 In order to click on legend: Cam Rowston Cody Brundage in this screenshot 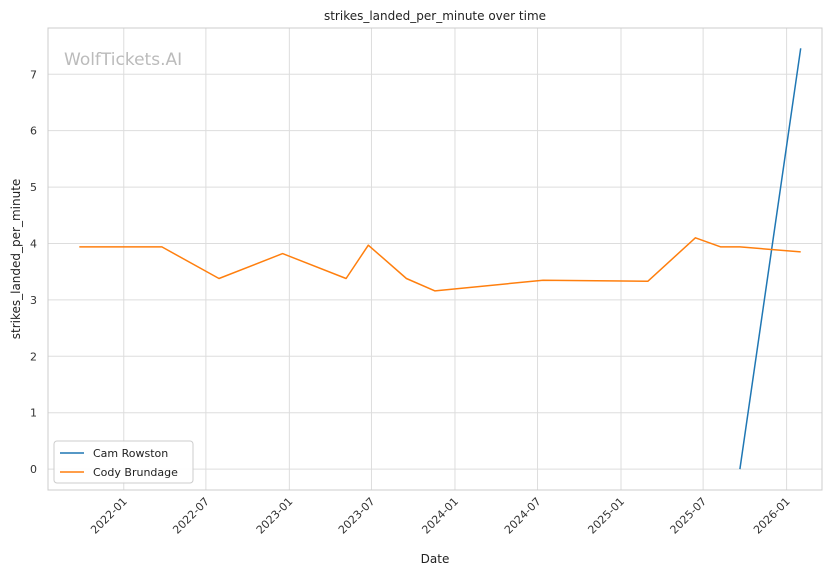, I will do `click(123, 462)`.